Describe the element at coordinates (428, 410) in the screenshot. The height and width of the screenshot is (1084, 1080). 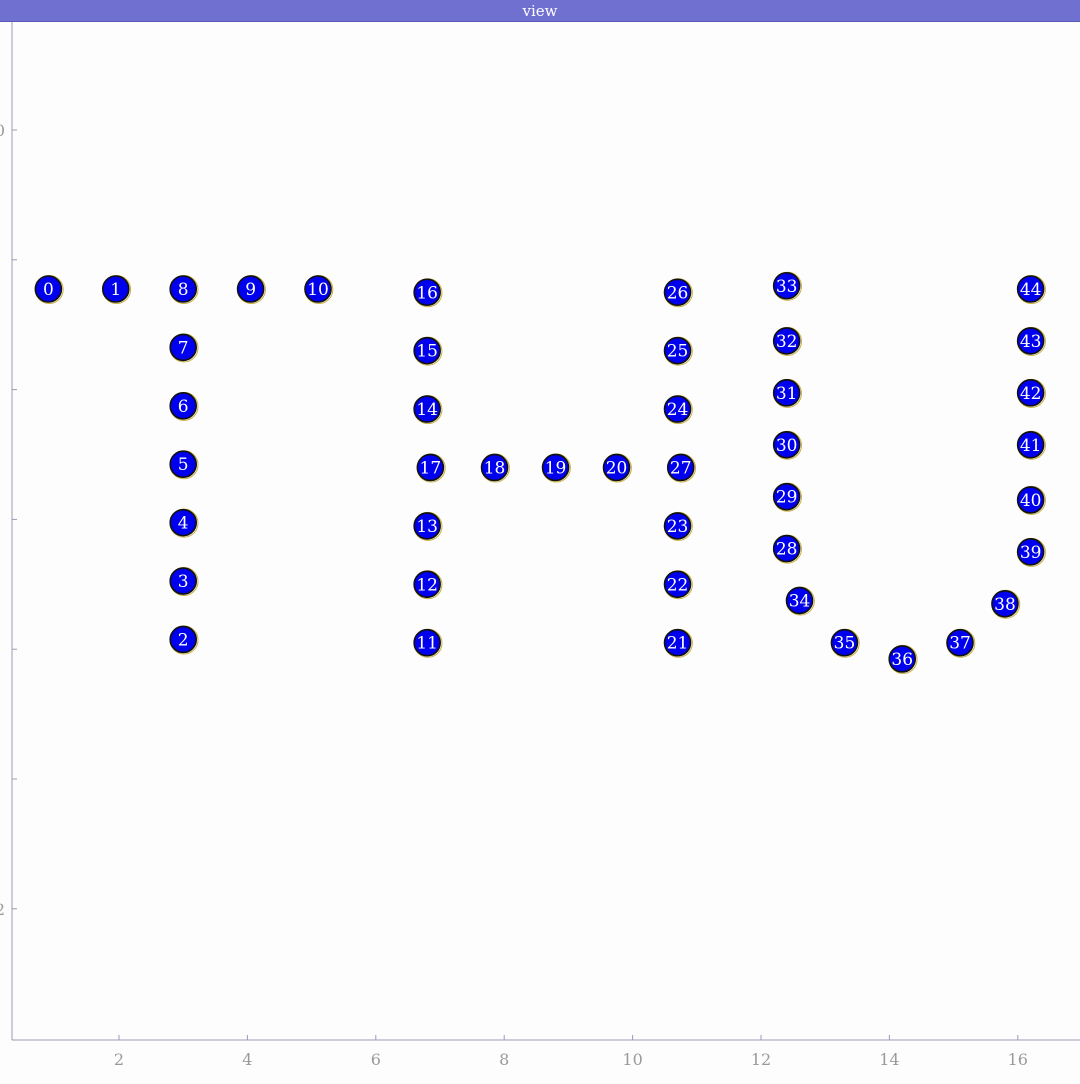
I see `node-14: 14` at that location.